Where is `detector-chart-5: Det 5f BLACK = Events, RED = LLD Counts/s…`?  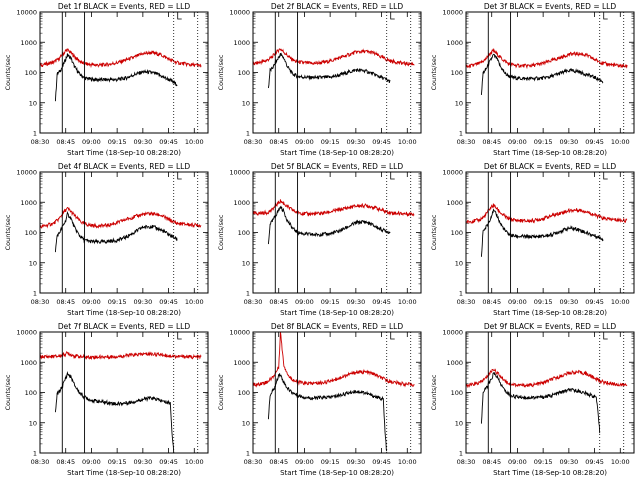 detector-chart-5: Det 5f BLACK = Events, RED = LLD Counts/s… is located at coordinates (319, 239).